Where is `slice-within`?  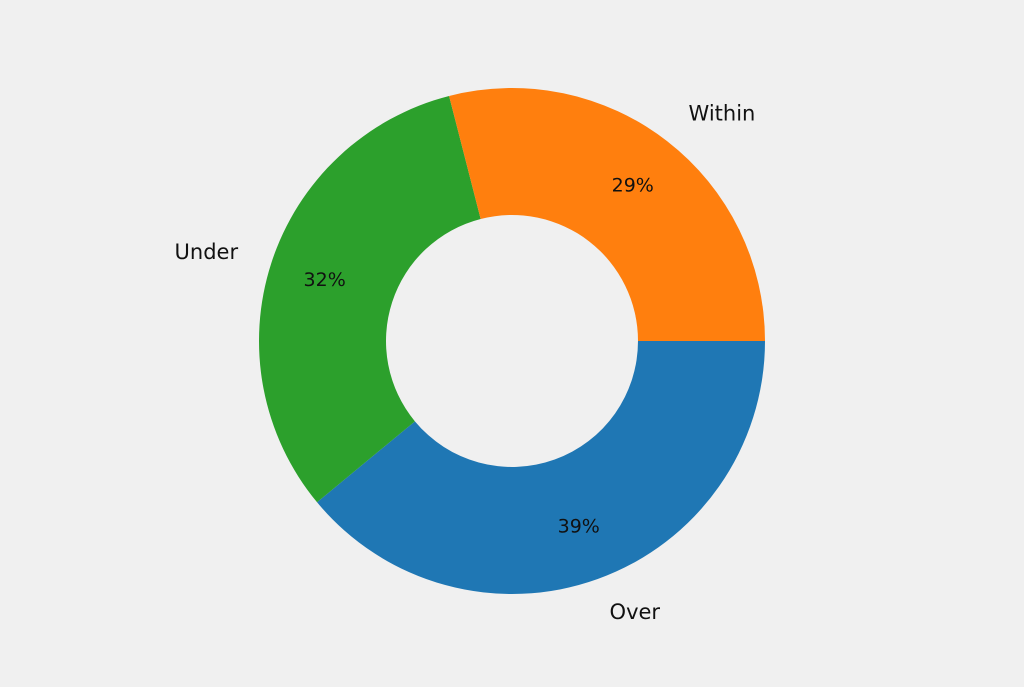 slice-within is located at coordinates (607, 215).